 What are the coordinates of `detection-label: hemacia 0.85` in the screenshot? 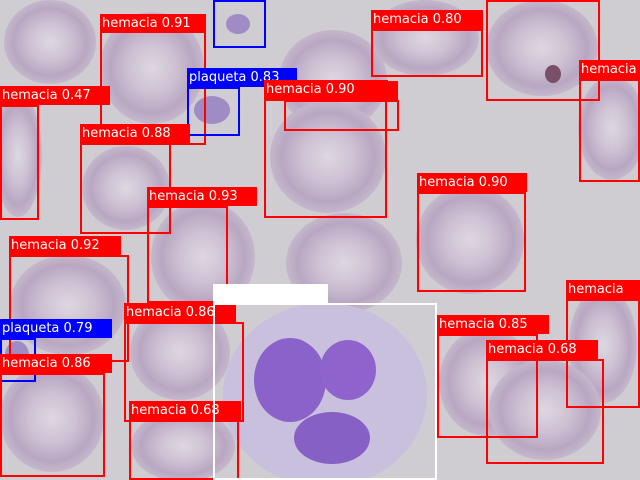 It's located at (493, 324).